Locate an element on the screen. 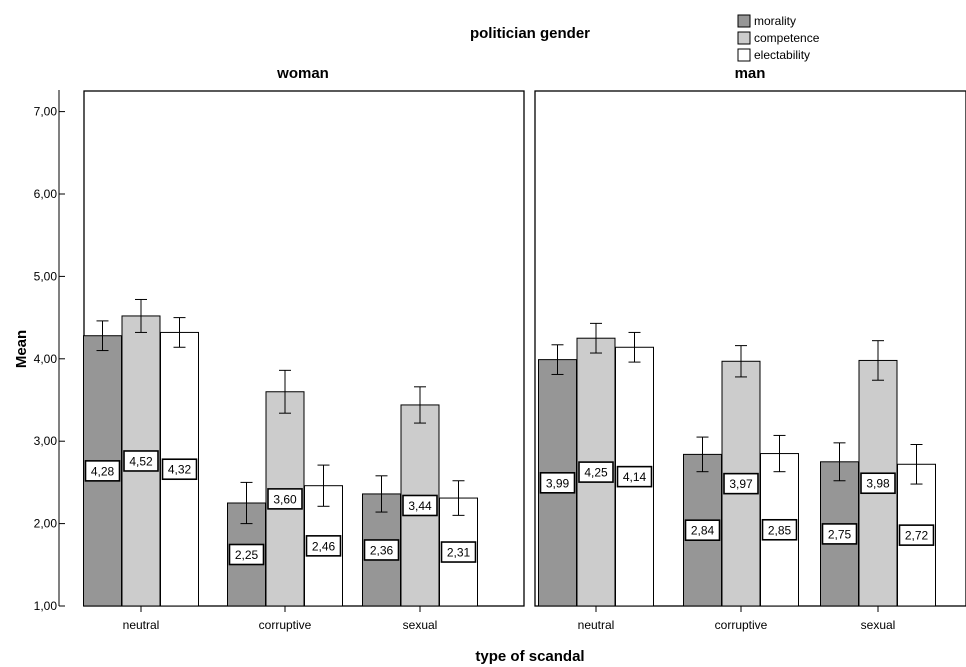 The width and height of the screenshot is (966, 667). data-label: 2,72 is located at coordinates (917, 536).